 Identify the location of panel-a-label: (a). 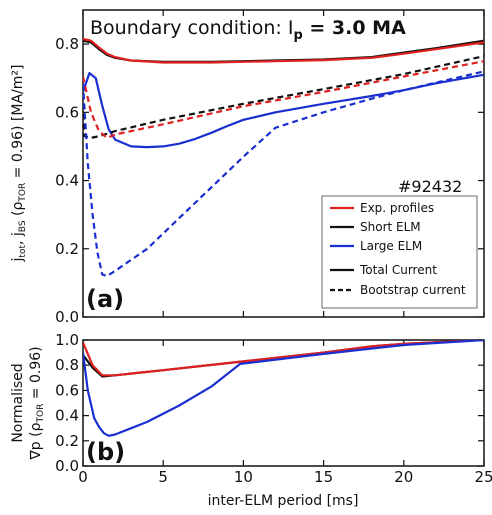
(105, 299).